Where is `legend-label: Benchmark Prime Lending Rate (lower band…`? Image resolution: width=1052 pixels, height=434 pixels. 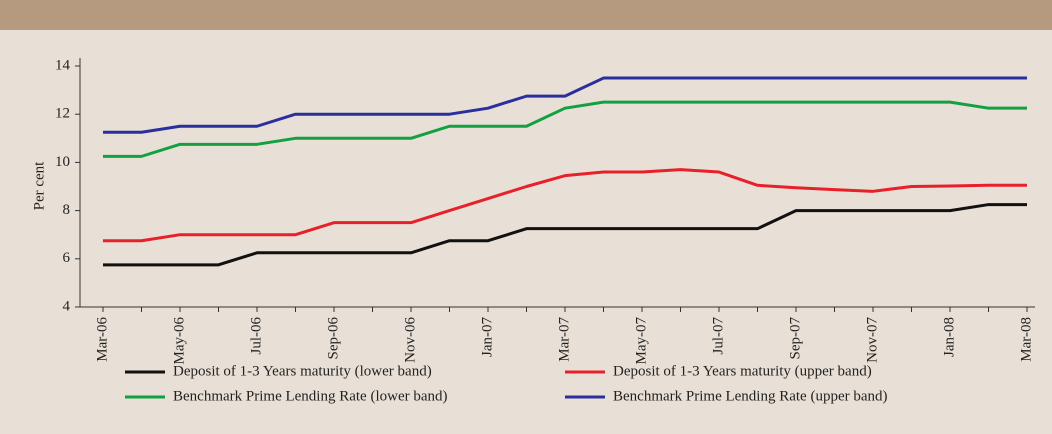
legend-label: Benchmark Prime Lending Rate (lower band… is located at coordinates (310, 396).